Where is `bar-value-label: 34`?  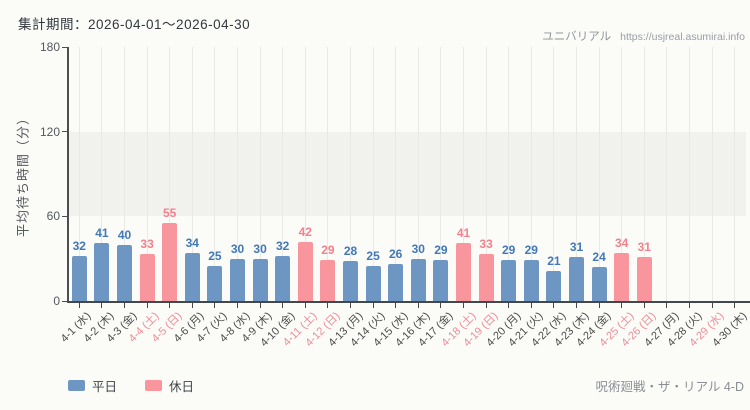 bar-value-label: 34 is located at coordinates (622, 243).